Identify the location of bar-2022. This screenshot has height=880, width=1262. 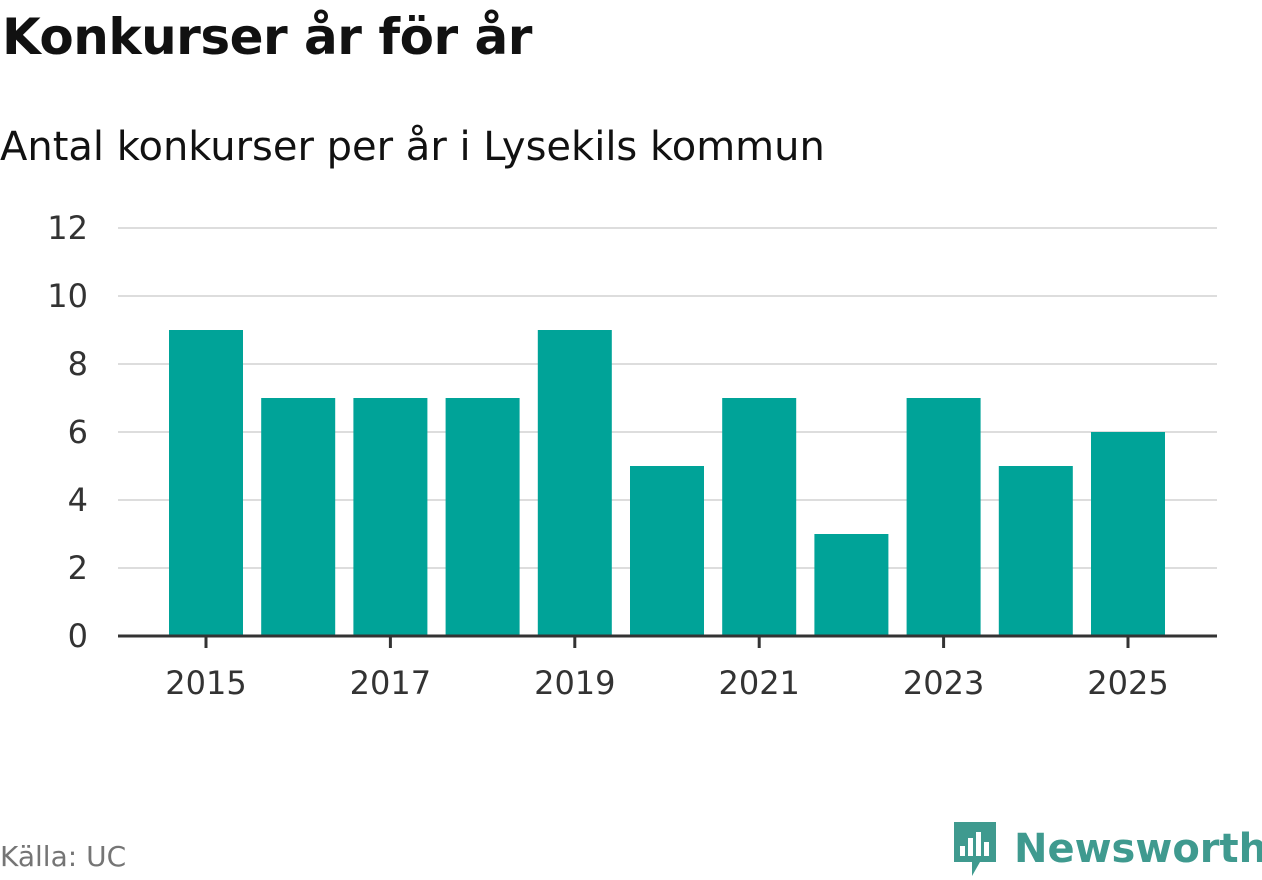
(851, 585).